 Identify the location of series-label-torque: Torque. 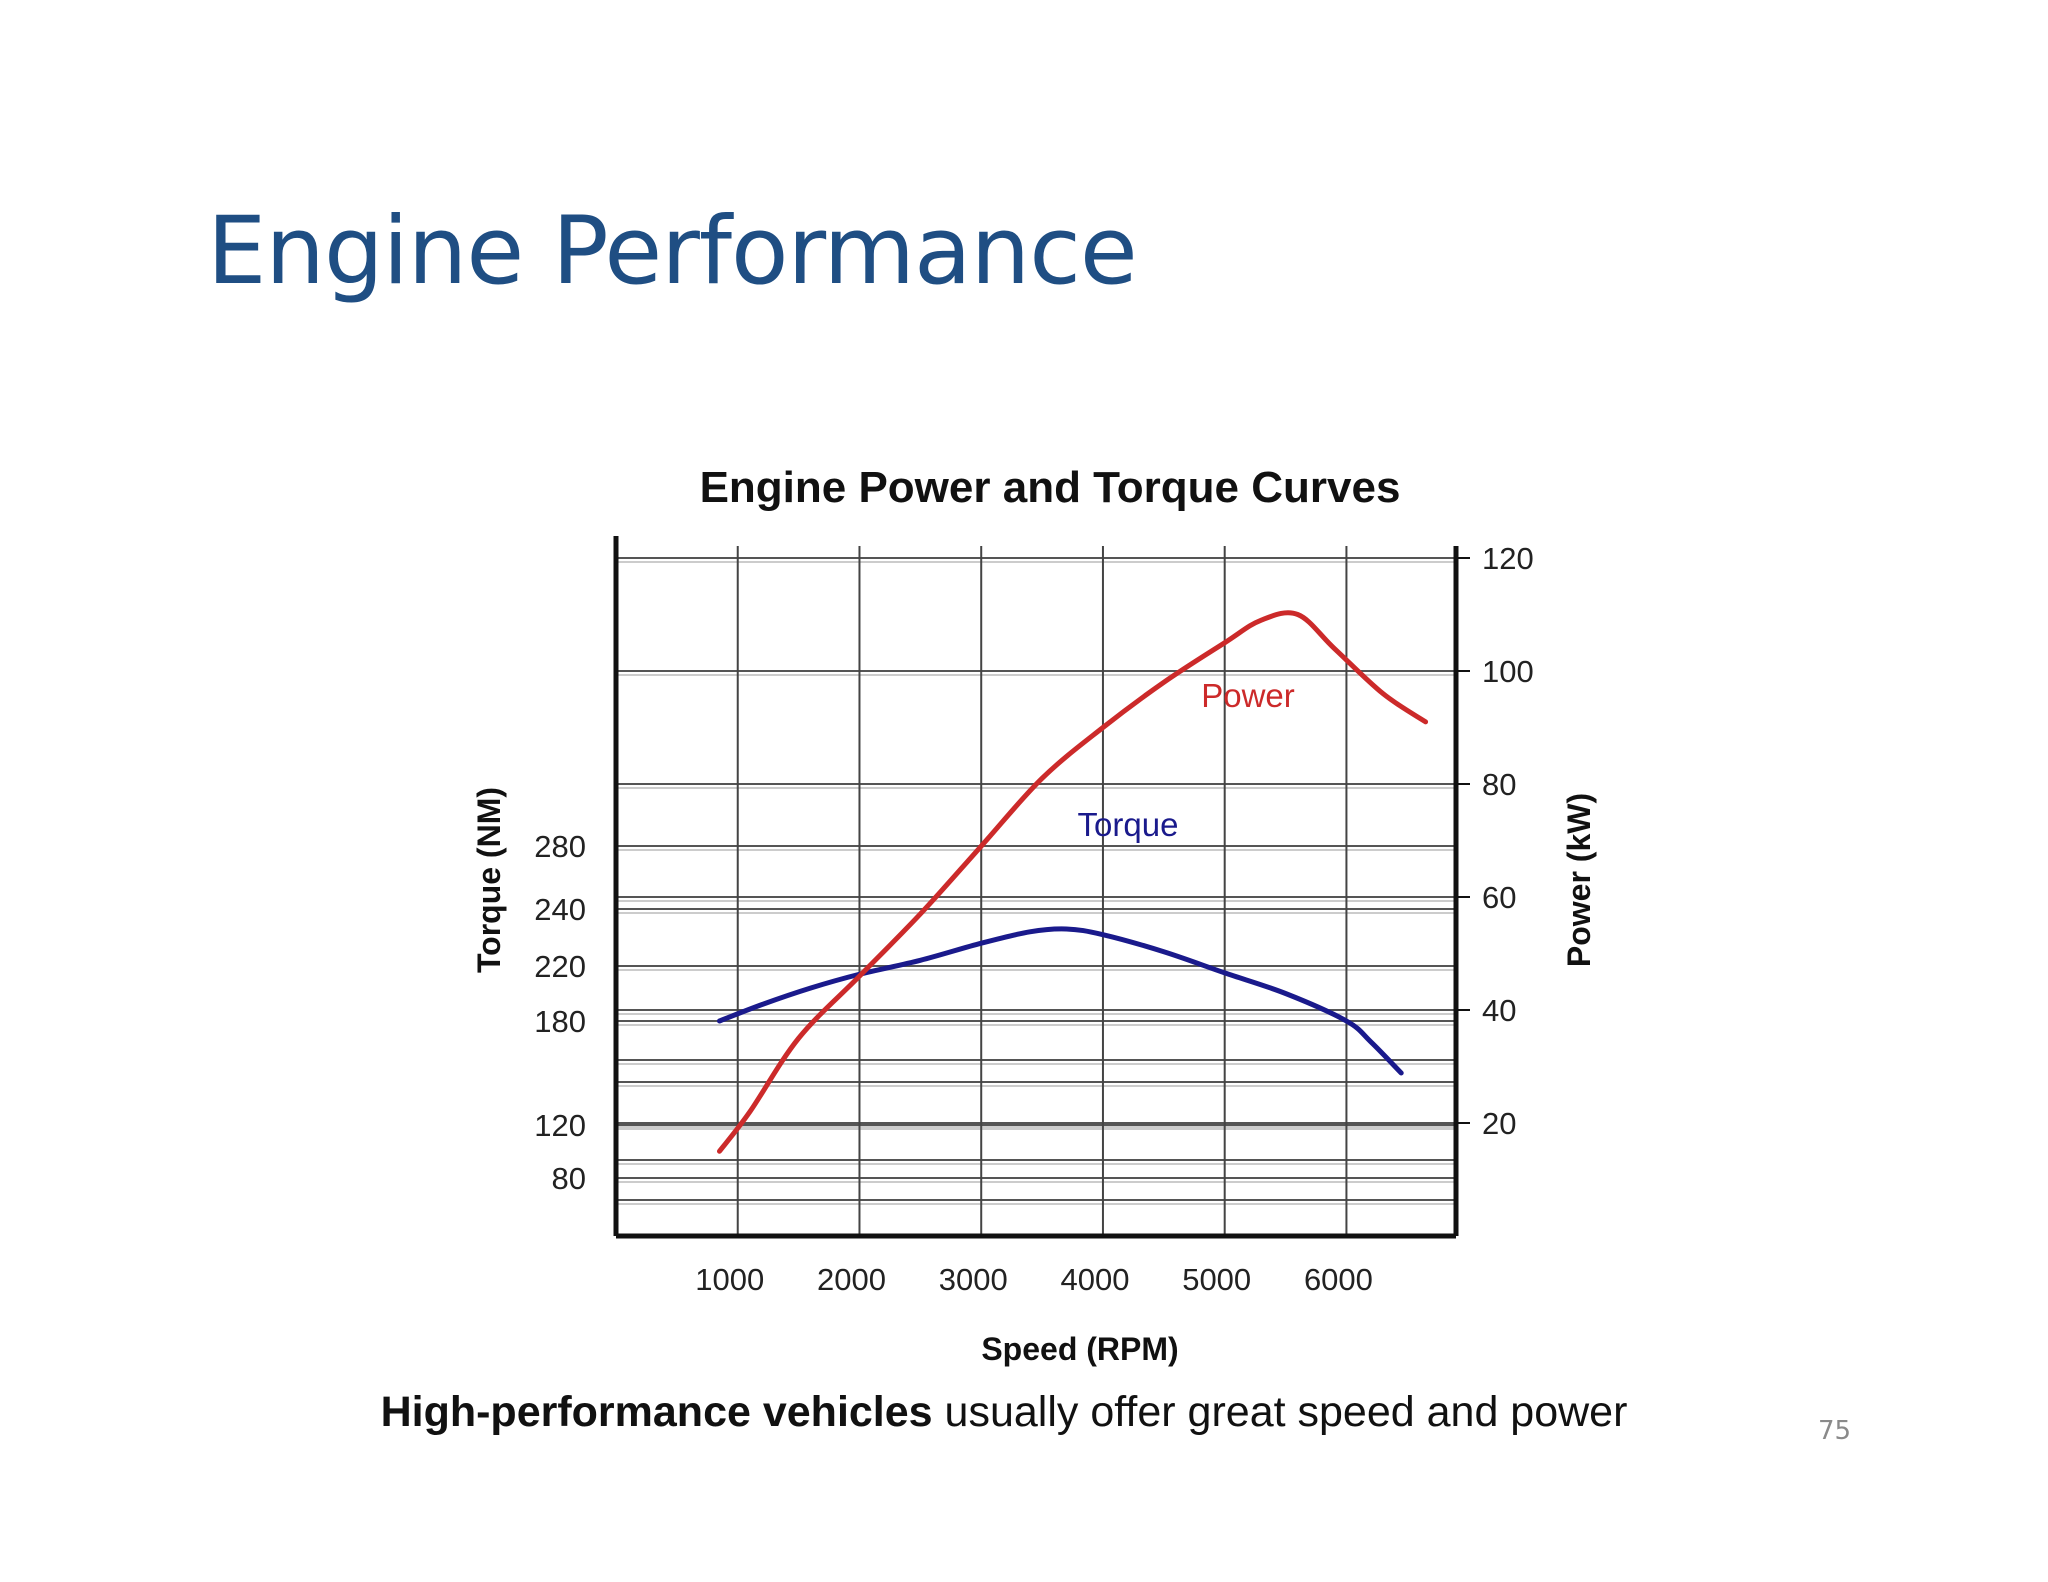
(1128, 824).